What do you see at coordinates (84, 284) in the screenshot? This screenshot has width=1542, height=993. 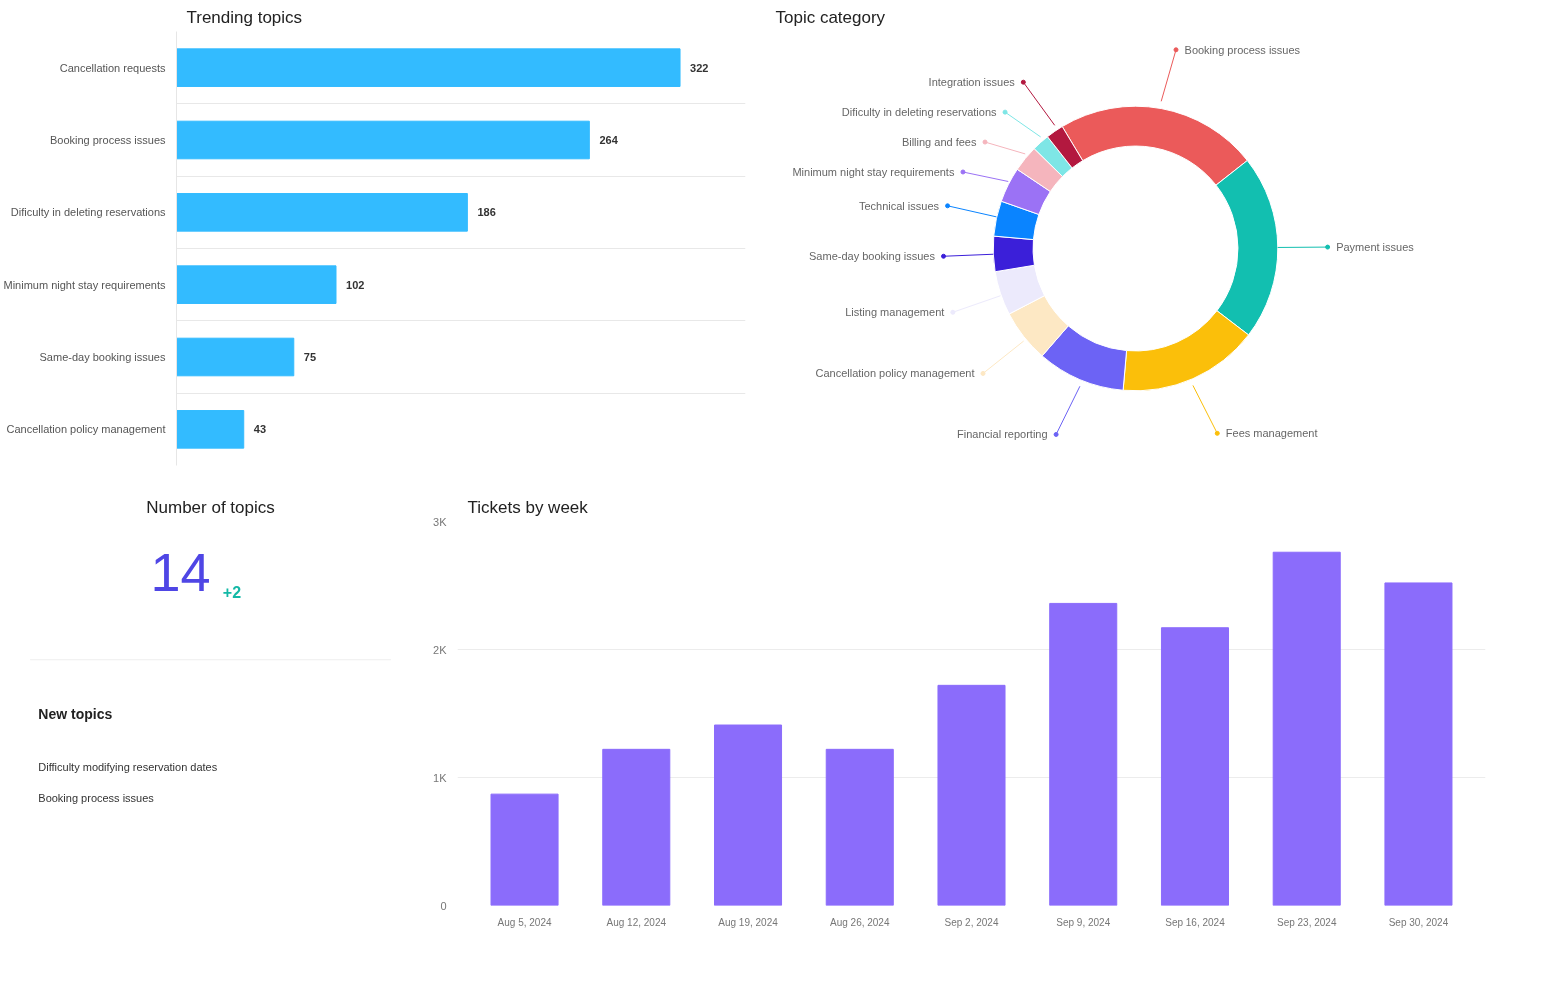 I see `y-tick-label: Minimum night stay requirements` at bounding box center [84, 284].